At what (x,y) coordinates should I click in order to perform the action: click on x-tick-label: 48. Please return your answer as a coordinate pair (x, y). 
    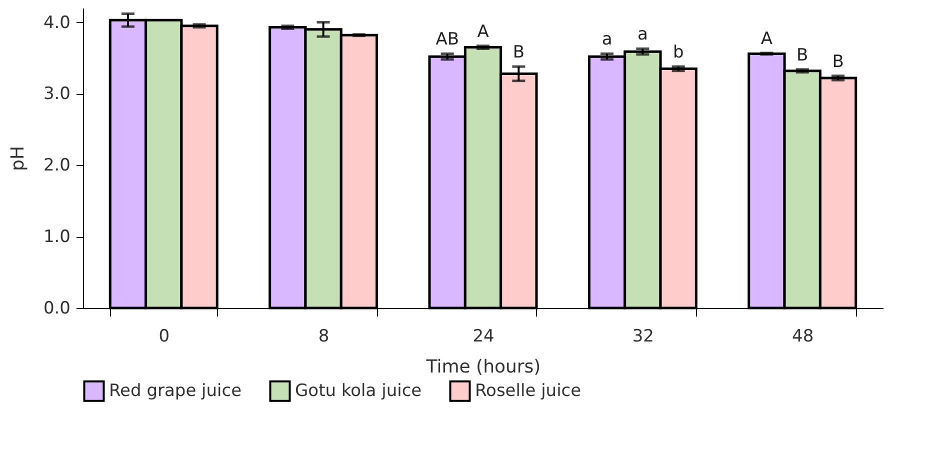
    Looking at the image, I should click on (803, 336).